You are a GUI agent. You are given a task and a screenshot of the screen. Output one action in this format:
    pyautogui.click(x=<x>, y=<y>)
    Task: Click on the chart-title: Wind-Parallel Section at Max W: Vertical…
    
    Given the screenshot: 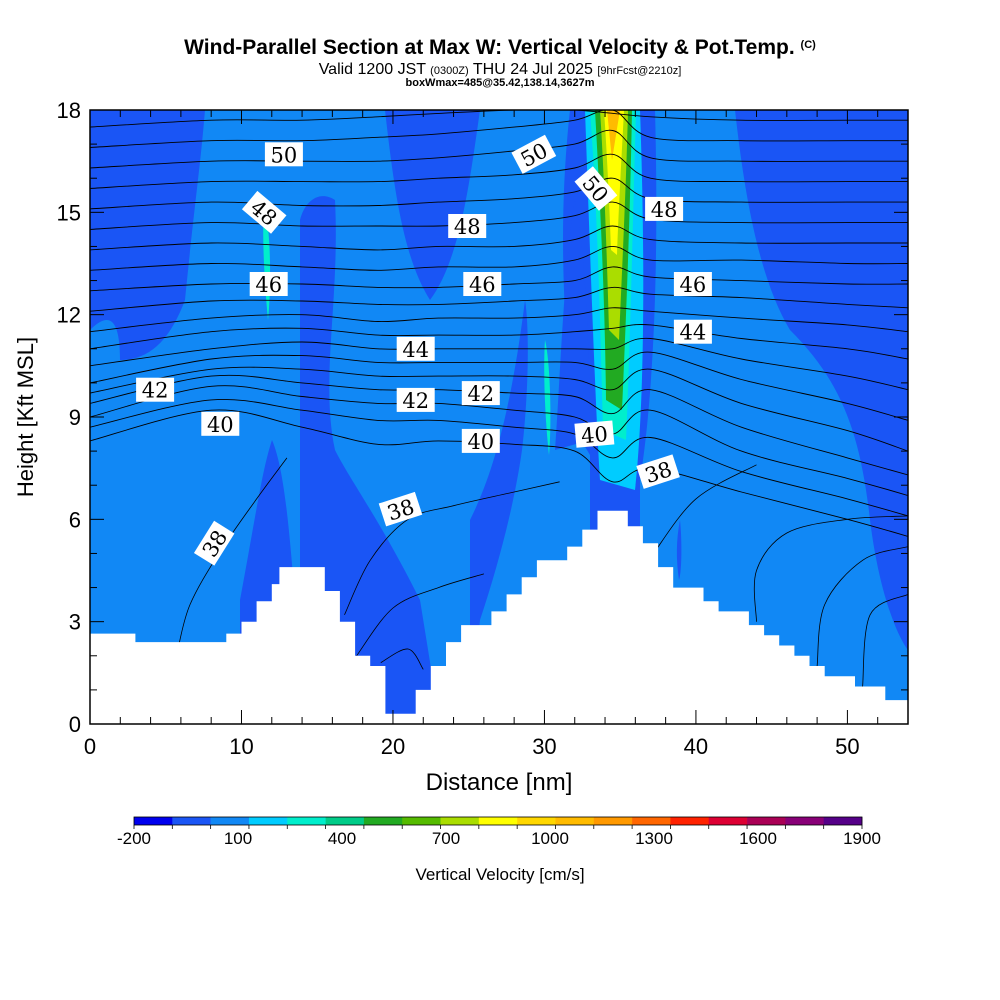 What is the action you would take?
    pyautogui.click(x=500, y=48)
    